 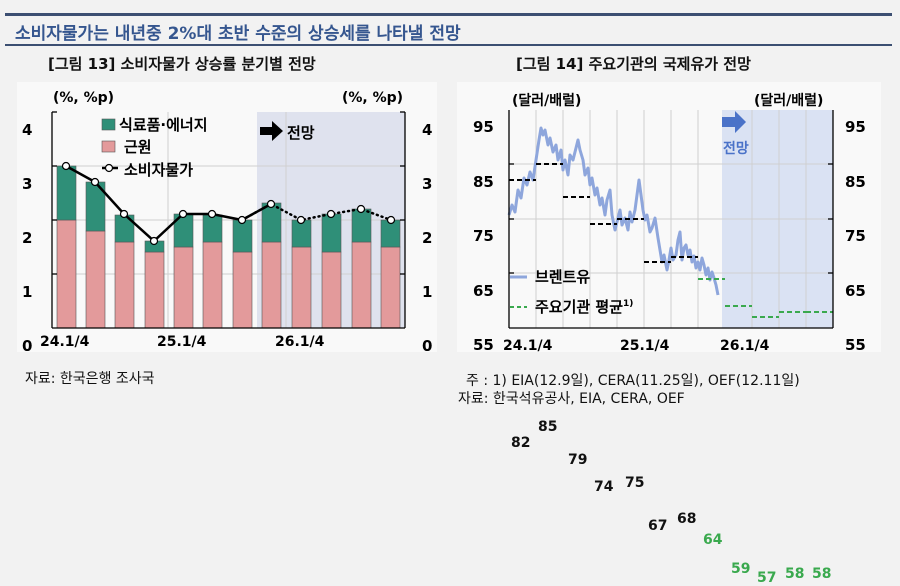 I want to click on brent-line, so click(x=613, y=211).